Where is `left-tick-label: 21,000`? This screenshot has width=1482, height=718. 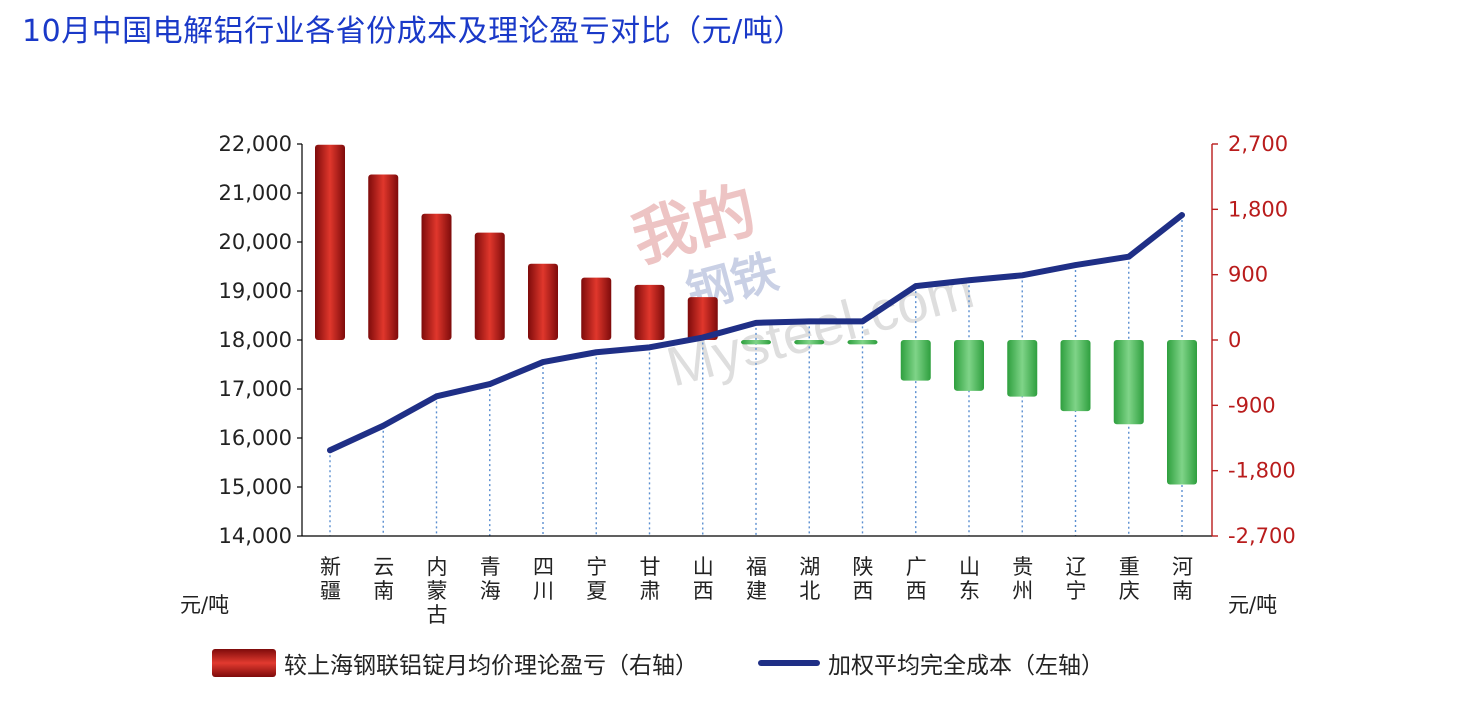 left-tick-label: 21,000 is located at coordinates (255, 193).